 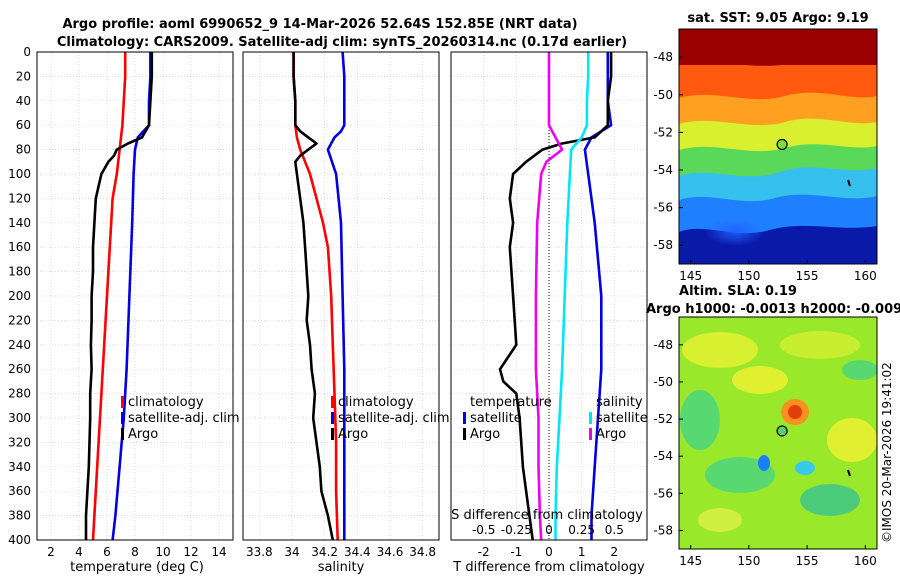 I want to click on depth-tick-label: 320, so click(x=19, y=442).